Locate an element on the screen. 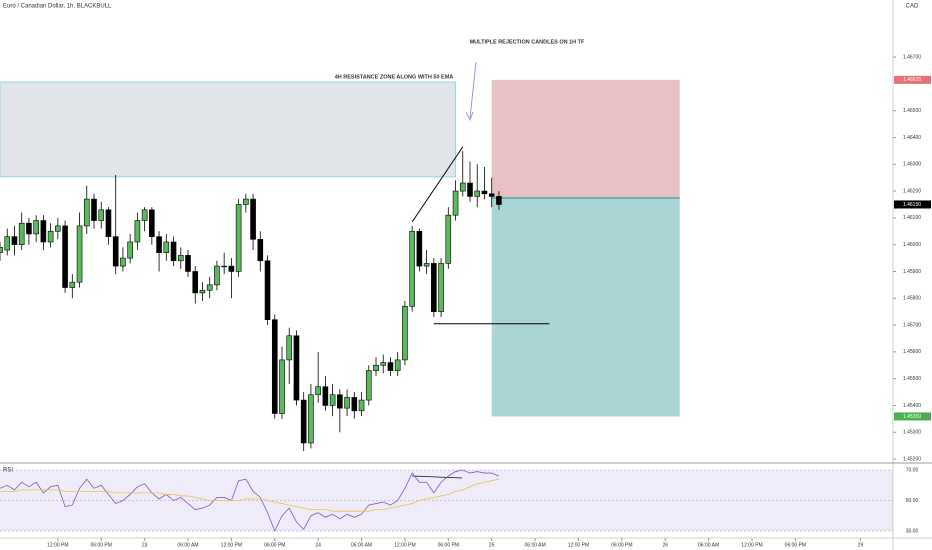 The width and height of the screenshot is (932, 550). stop-tag is located at coordinates (912, 79).